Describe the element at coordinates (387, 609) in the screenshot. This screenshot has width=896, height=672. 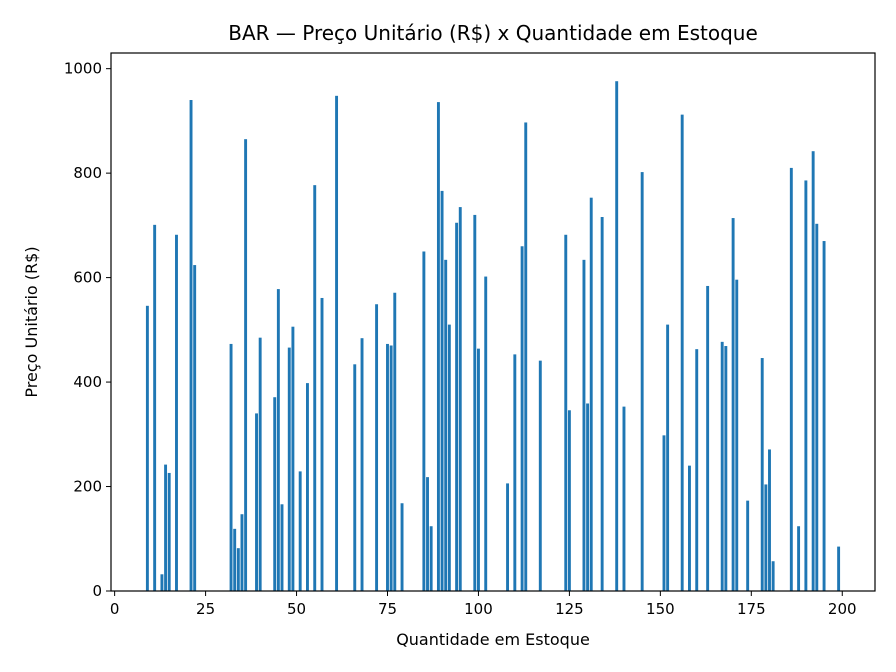
I see `x-tick-label-3: 75` at that location.